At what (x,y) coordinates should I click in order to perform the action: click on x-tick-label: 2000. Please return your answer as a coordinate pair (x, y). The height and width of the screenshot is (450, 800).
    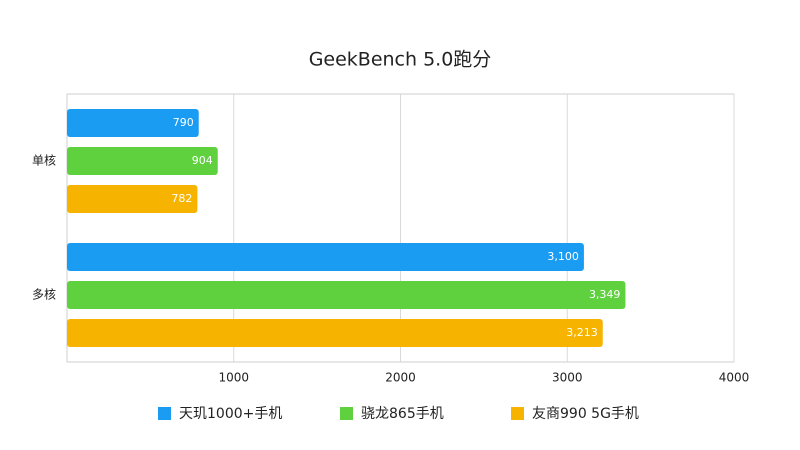
    Looking at the image, I should click on (400, 378).